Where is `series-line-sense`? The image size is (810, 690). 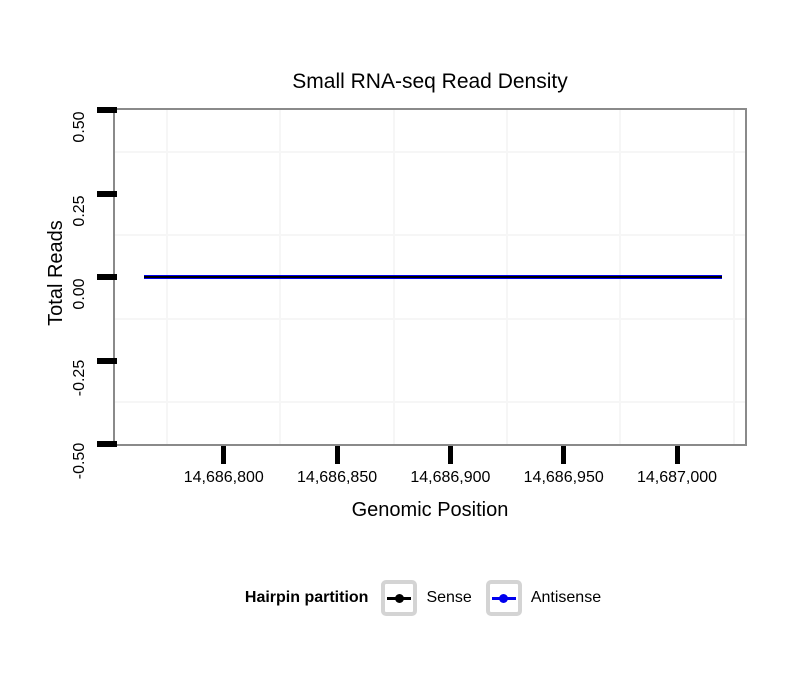
series-line-sense is located at coordinates (433, 277).